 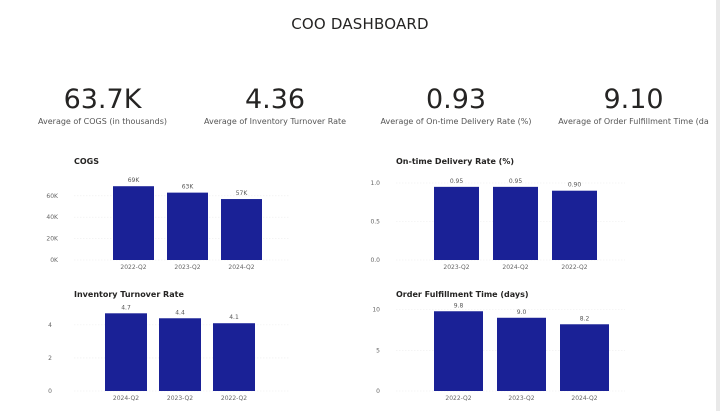 I want to click on kpi-value: 4.36, so click(x=275, y=99).